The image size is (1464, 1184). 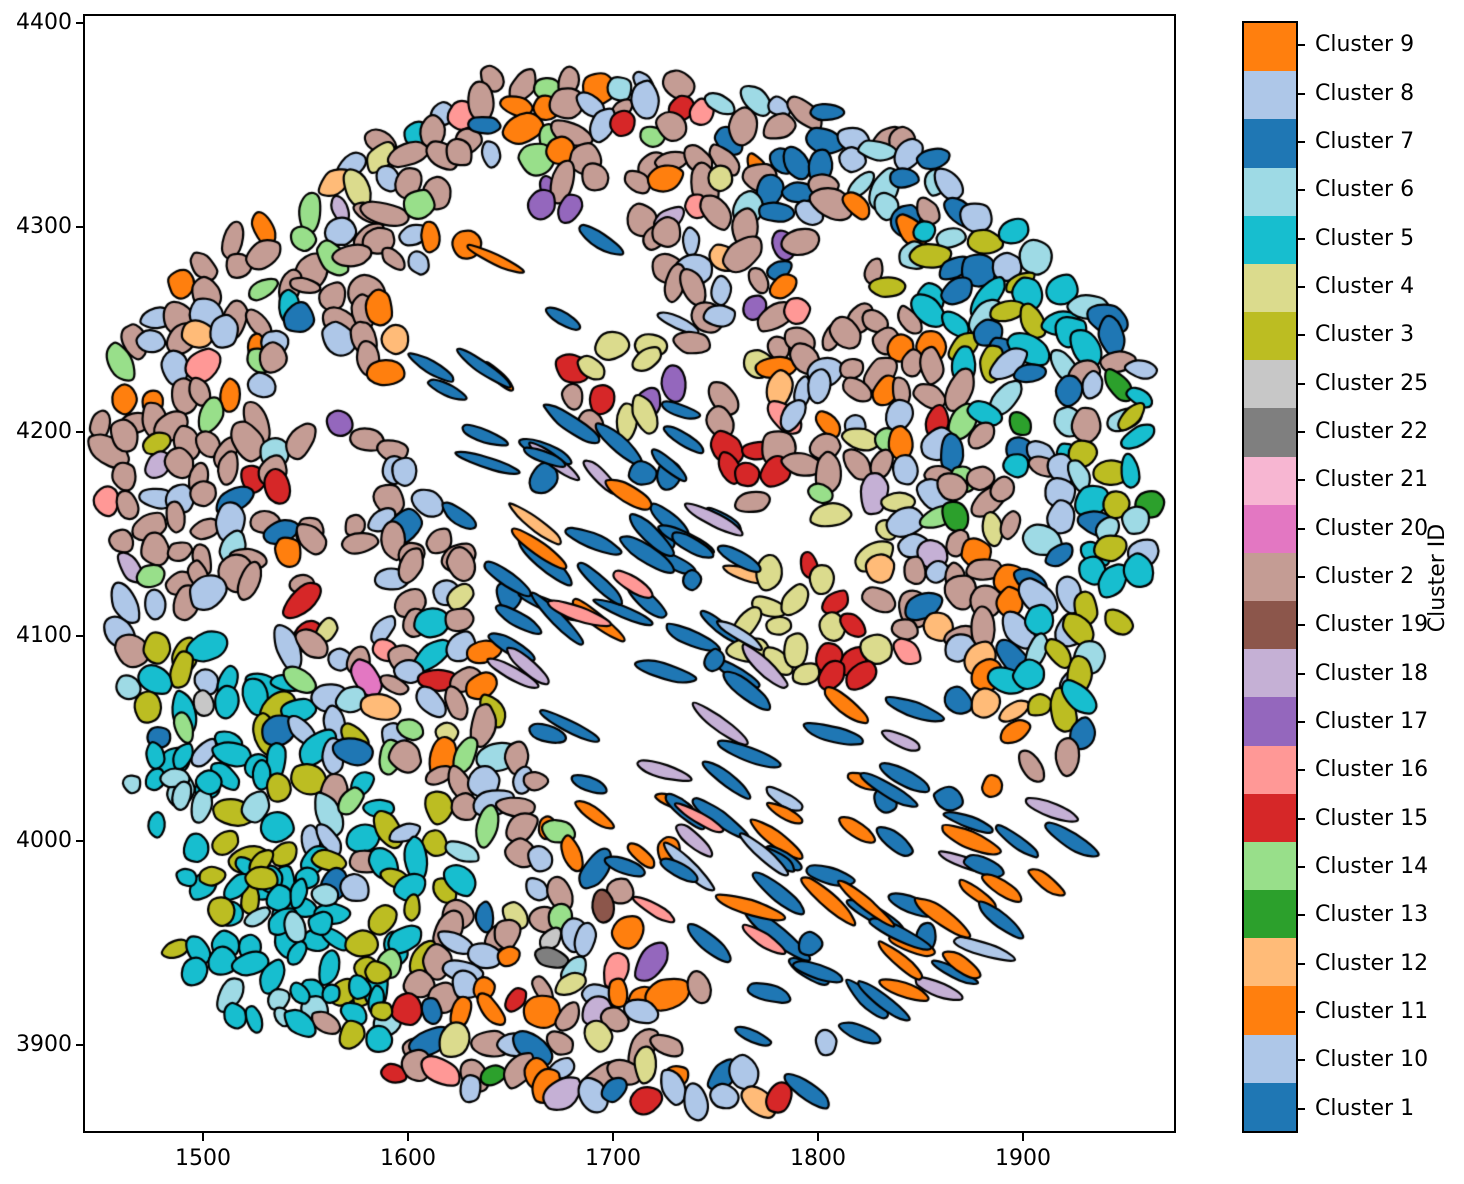 What do you see at coordinates (1365, 93) in the screenshot?
I see `colorbar-label-cluster-8: Cluster 8` at bounding box center [1365, 93].